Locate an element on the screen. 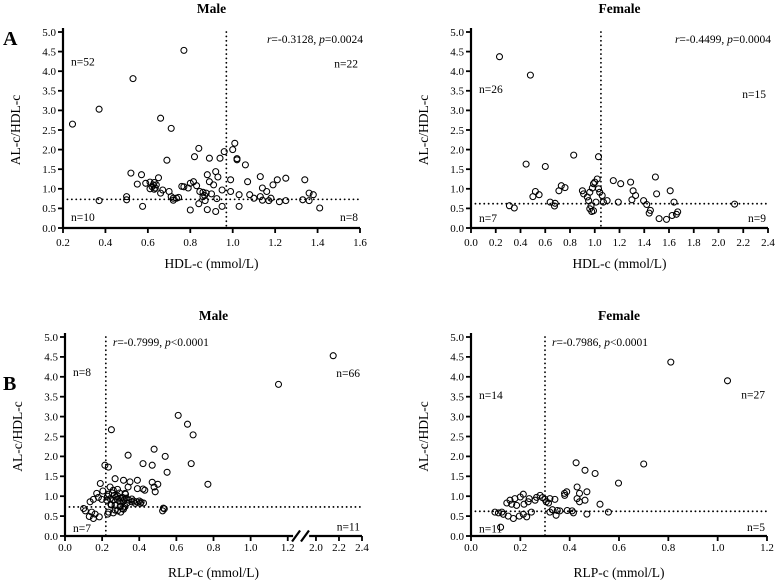 The height and width of the screenshot is (582, 779). axis-break-icon is located at coordinates (296, 536).